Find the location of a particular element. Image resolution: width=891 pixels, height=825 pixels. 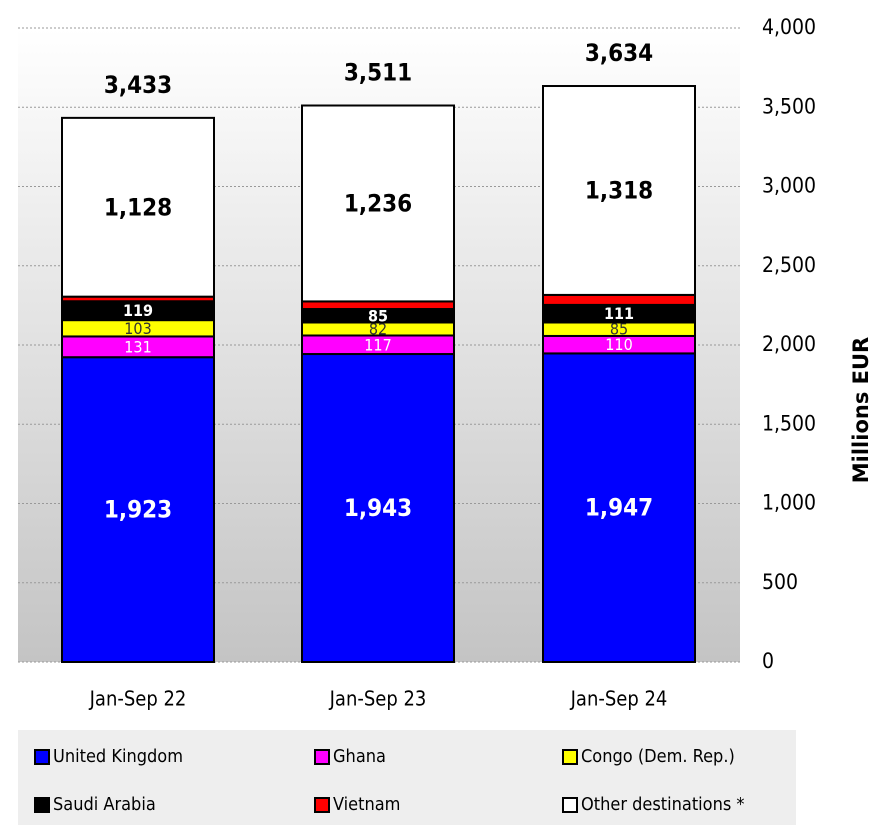

value-label: 82 is located at coordinates (378, 328).